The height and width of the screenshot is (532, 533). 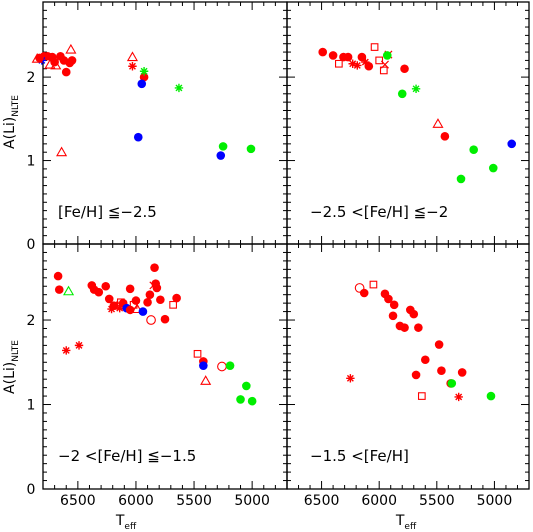 I want to click on y-axis-title-bottom: A(Li)NLTE, so click(x=11, y=367).